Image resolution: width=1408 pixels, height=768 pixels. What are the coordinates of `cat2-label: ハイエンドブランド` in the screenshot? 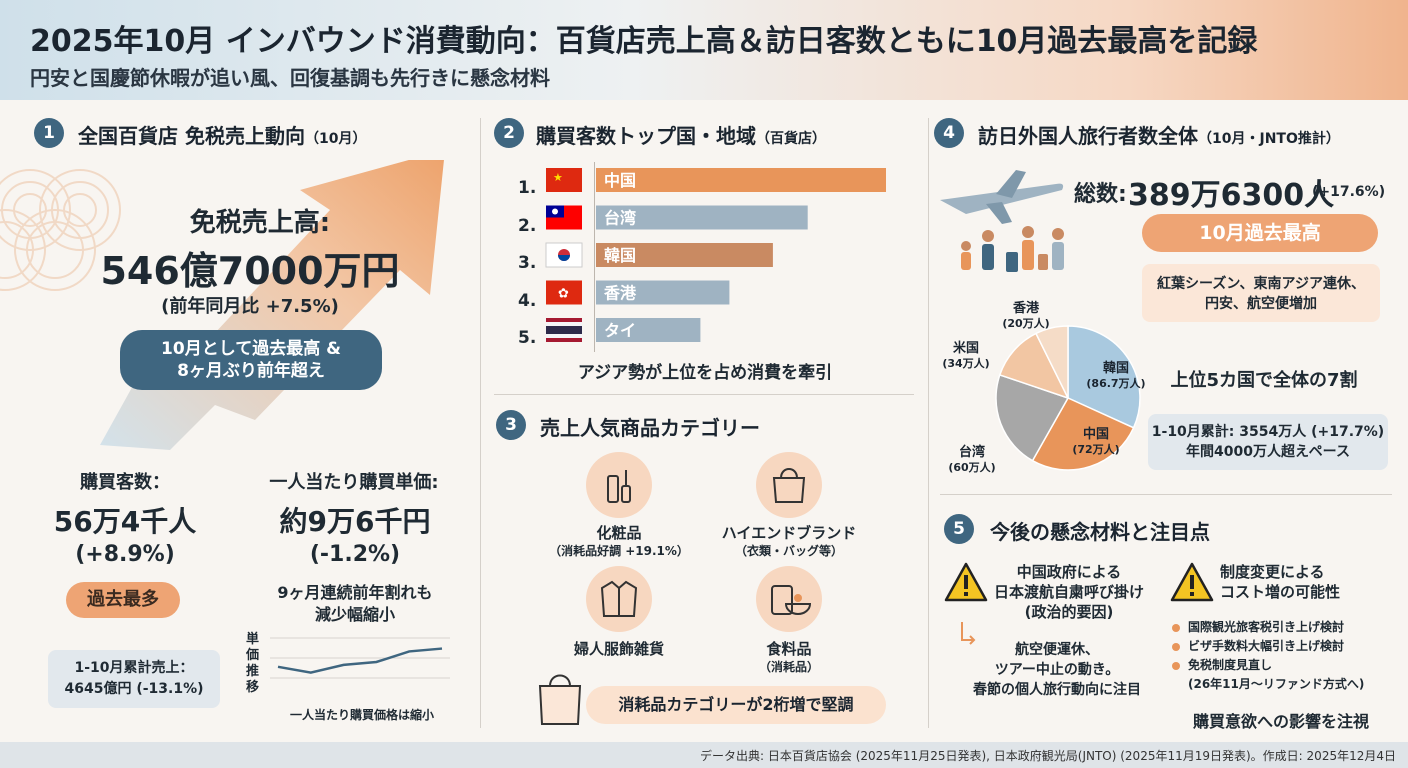 It's located at (789, 533).